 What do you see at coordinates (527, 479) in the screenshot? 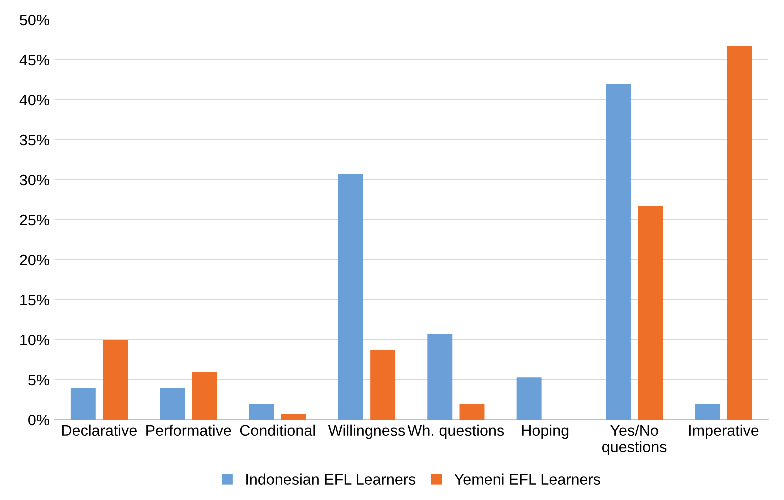
I see `legend-label: Yemeni EFL Learners` at bounding box center [527, 479].